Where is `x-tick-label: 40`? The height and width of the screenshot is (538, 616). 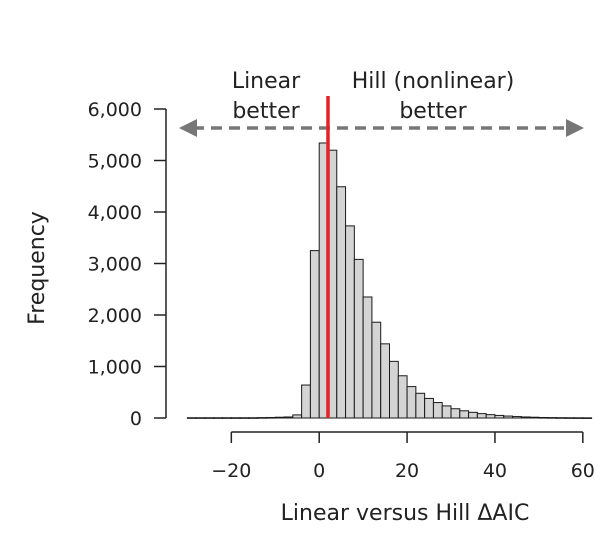
x-tick-label: 40 is located at coordinates (495, 471).